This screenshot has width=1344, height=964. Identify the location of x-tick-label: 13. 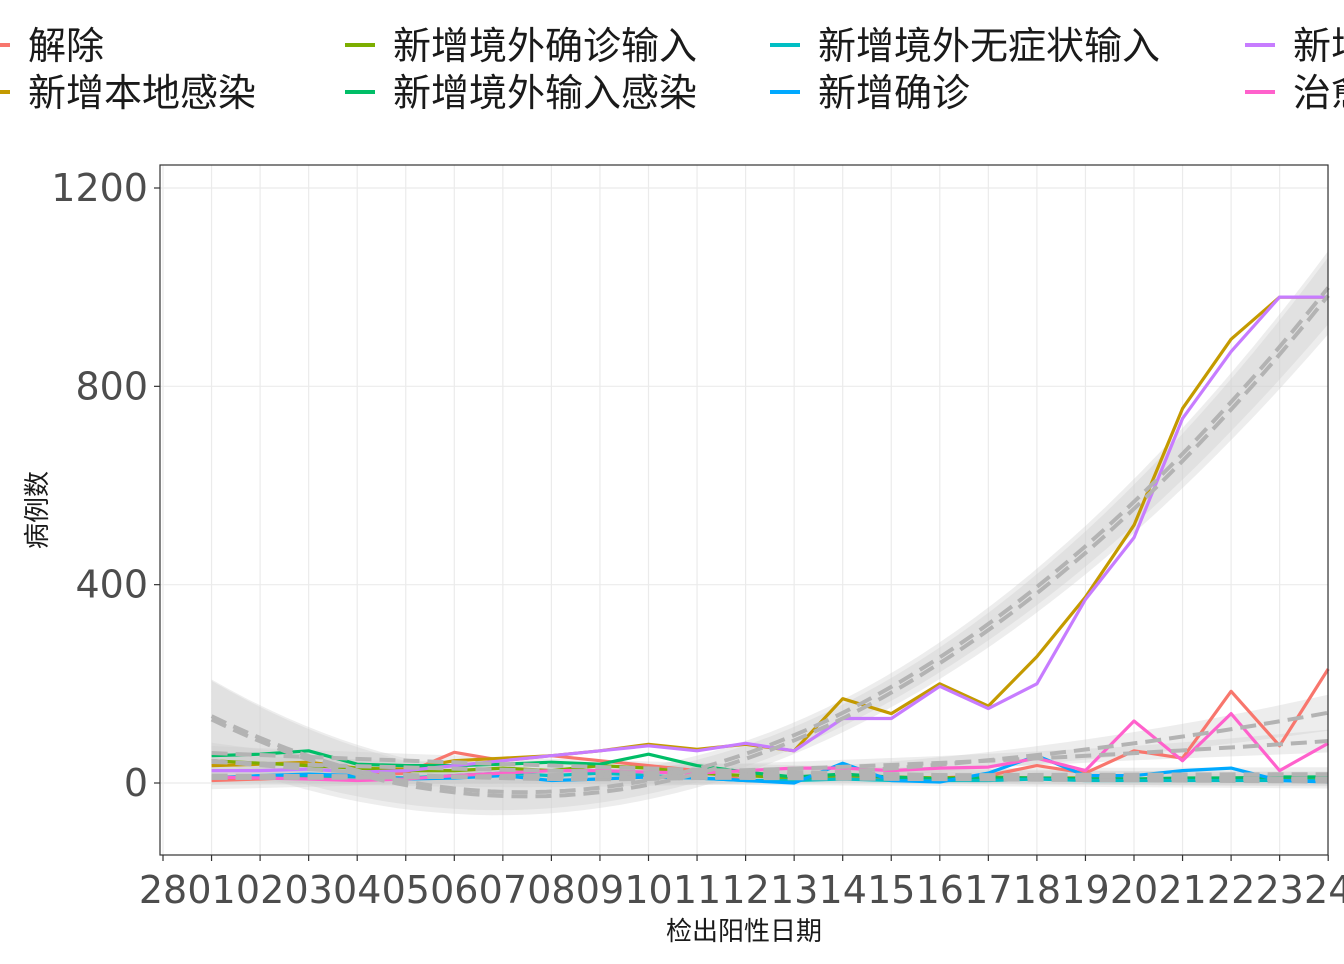
(794, 890).